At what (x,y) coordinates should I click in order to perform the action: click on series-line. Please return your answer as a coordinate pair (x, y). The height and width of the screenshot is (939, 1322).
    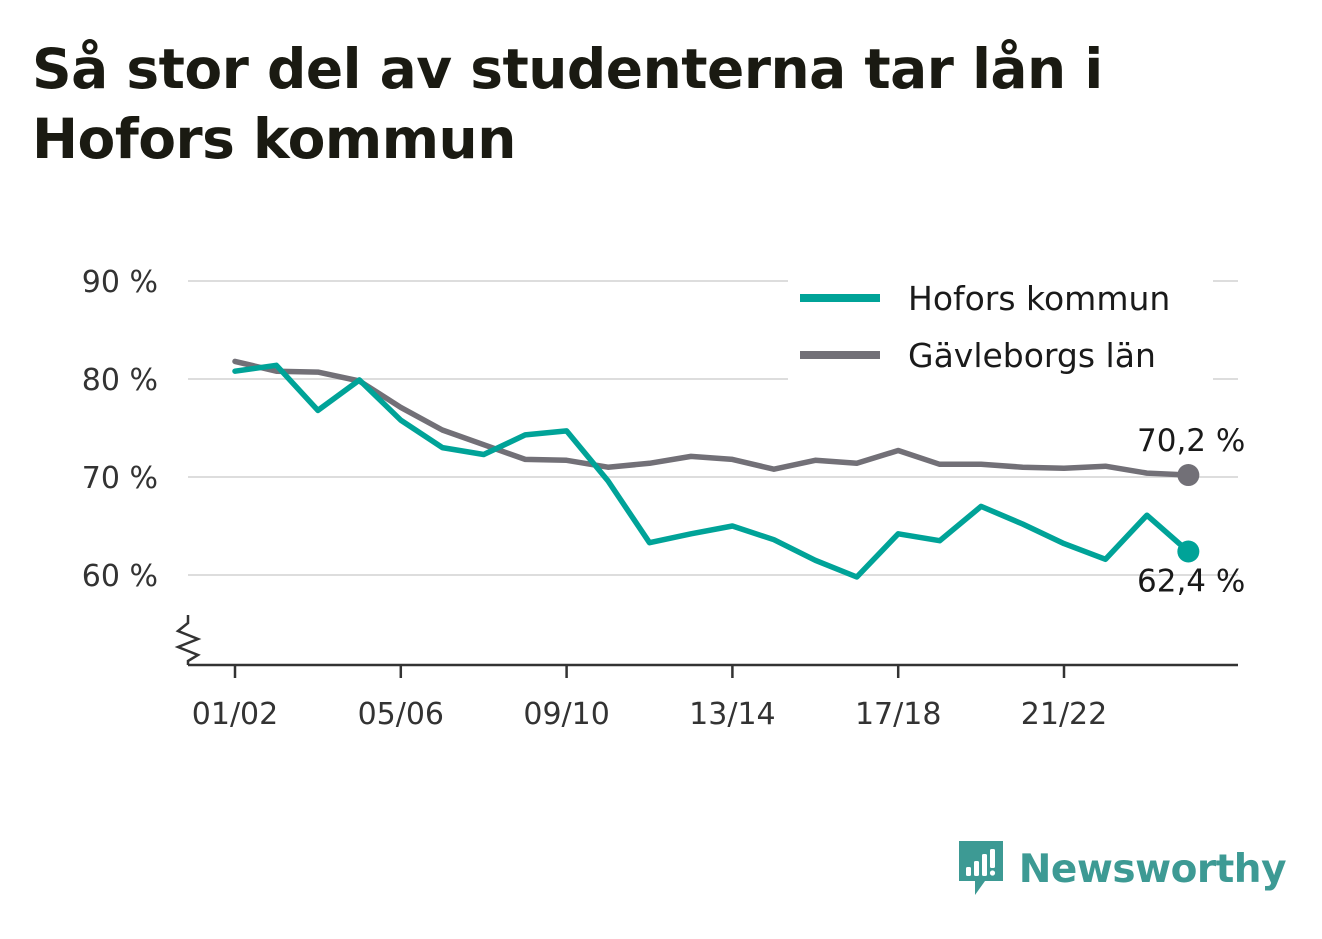
    Looking at the image, I should click on (712, 418).